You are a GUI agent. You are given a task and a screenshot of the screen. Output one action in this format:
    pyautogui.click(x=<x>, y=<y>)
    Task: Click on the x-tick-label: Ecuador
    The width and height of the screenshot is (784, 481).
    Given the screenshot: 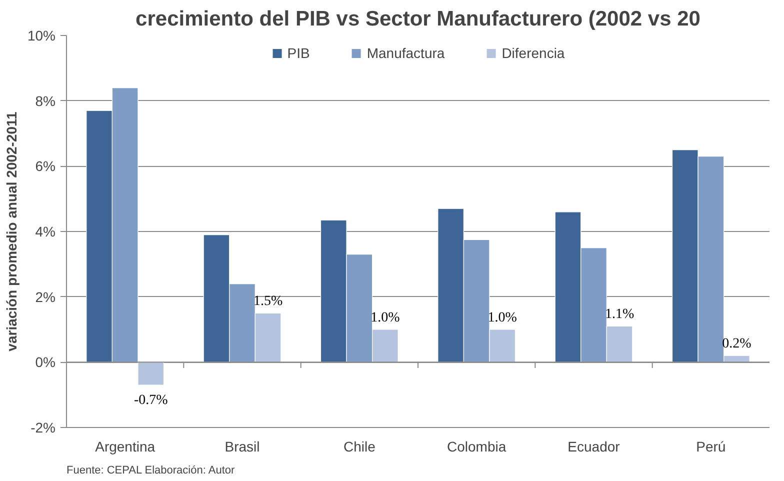 What is the action you would take?
    pyautogui.click(x=594, y=446)
    